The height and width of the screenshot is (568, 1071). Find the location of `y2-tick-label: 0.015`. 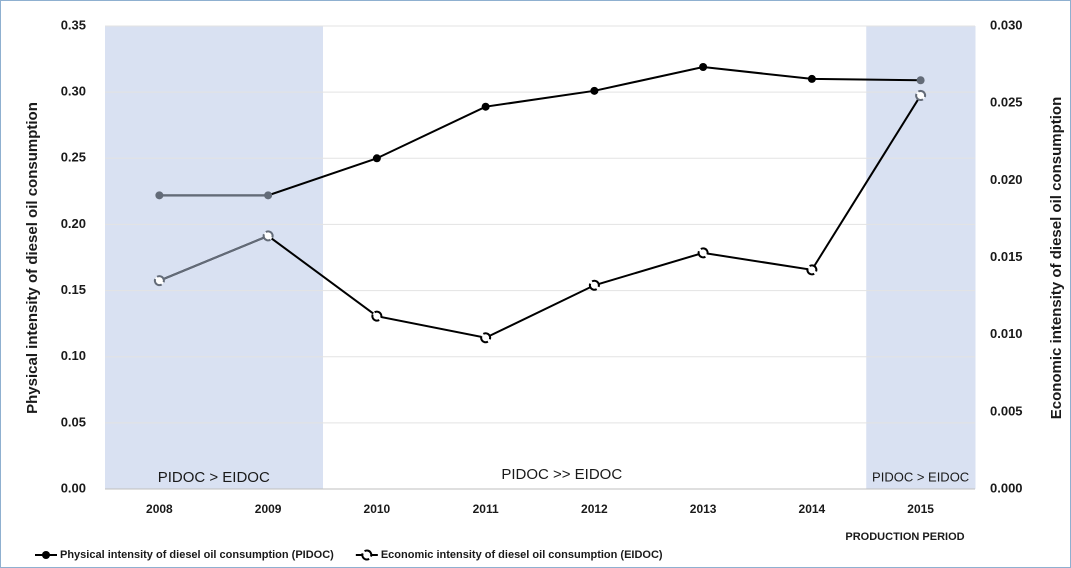

y2-tick-label: 0.015 is located at coordinates (1006, 256).